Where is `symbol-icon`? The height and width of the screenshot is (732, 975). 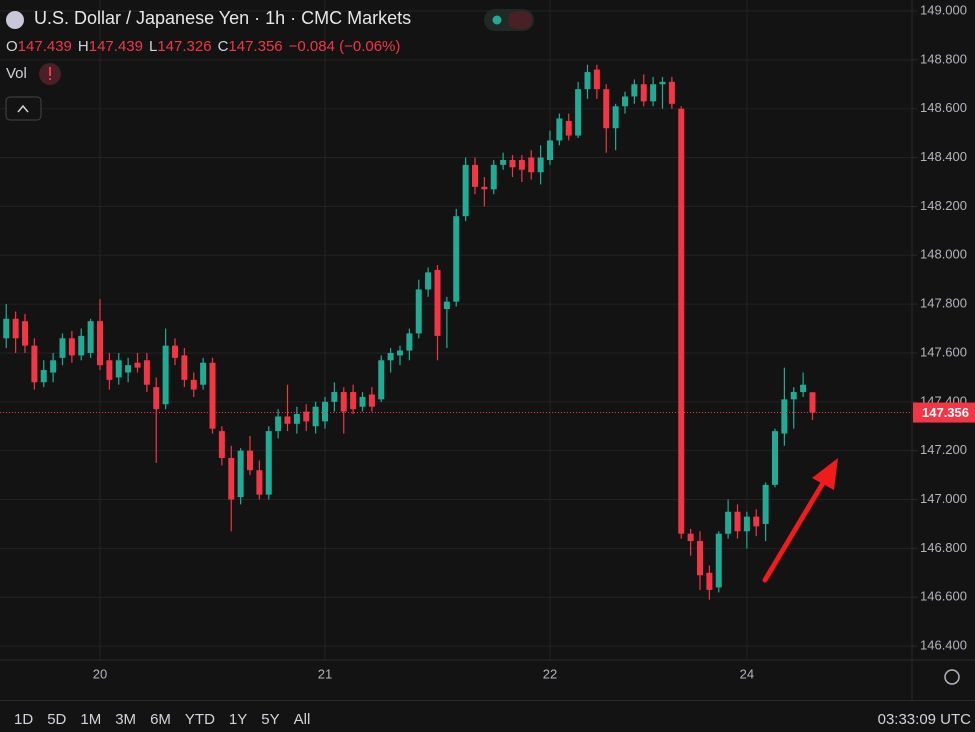 symbol-icon is located at coordinates (15, 20).